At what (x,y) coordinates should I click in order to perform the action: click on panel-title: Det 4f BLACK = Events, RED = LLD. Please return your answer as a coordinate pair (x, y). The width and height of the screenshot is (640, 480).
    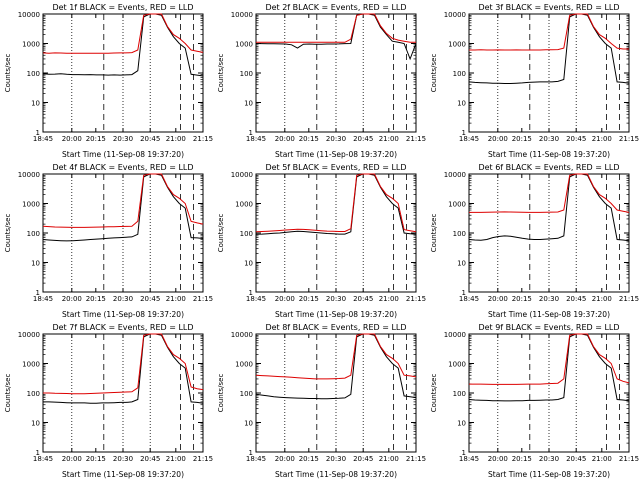
    Looking at the image, I should click on (122, 167).